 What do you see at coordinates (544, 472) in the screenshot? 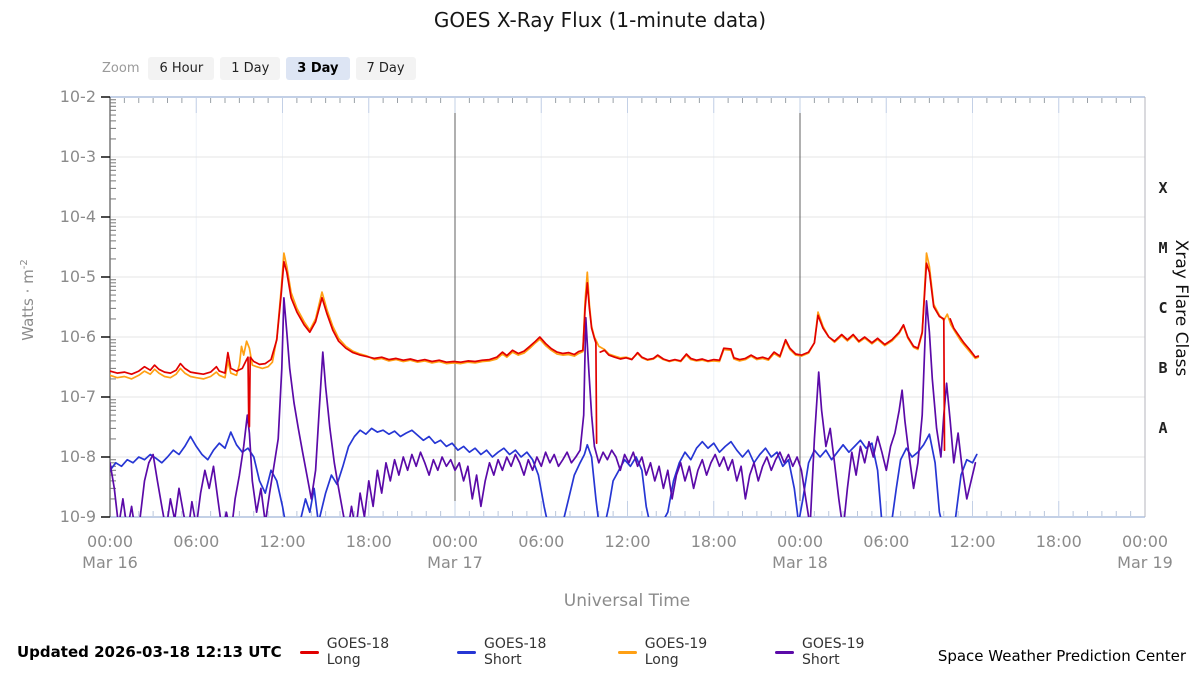
I see `series-goes-18-short` at bounding box center [544, 472].